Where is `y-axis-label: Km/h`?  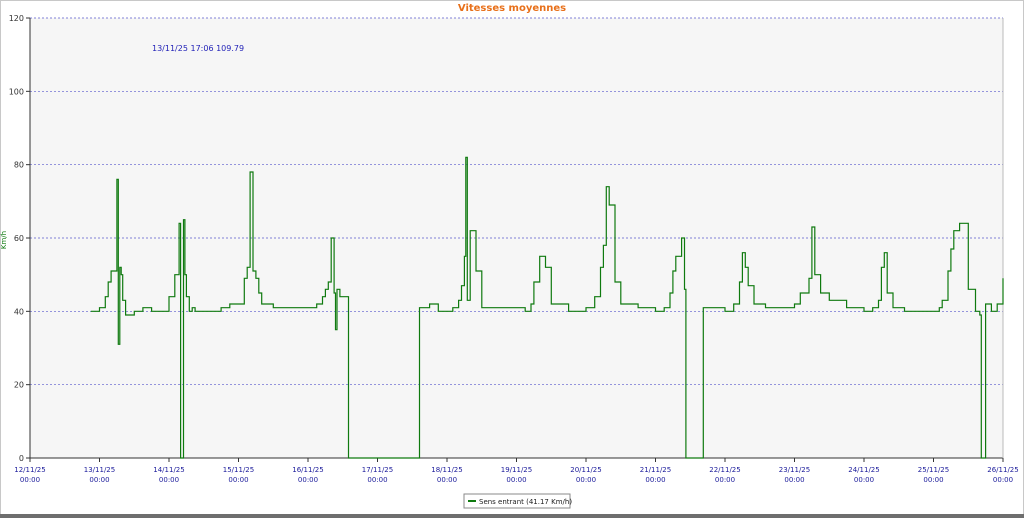 y-axis-label: Km/h is located at coordinates (4, 240).